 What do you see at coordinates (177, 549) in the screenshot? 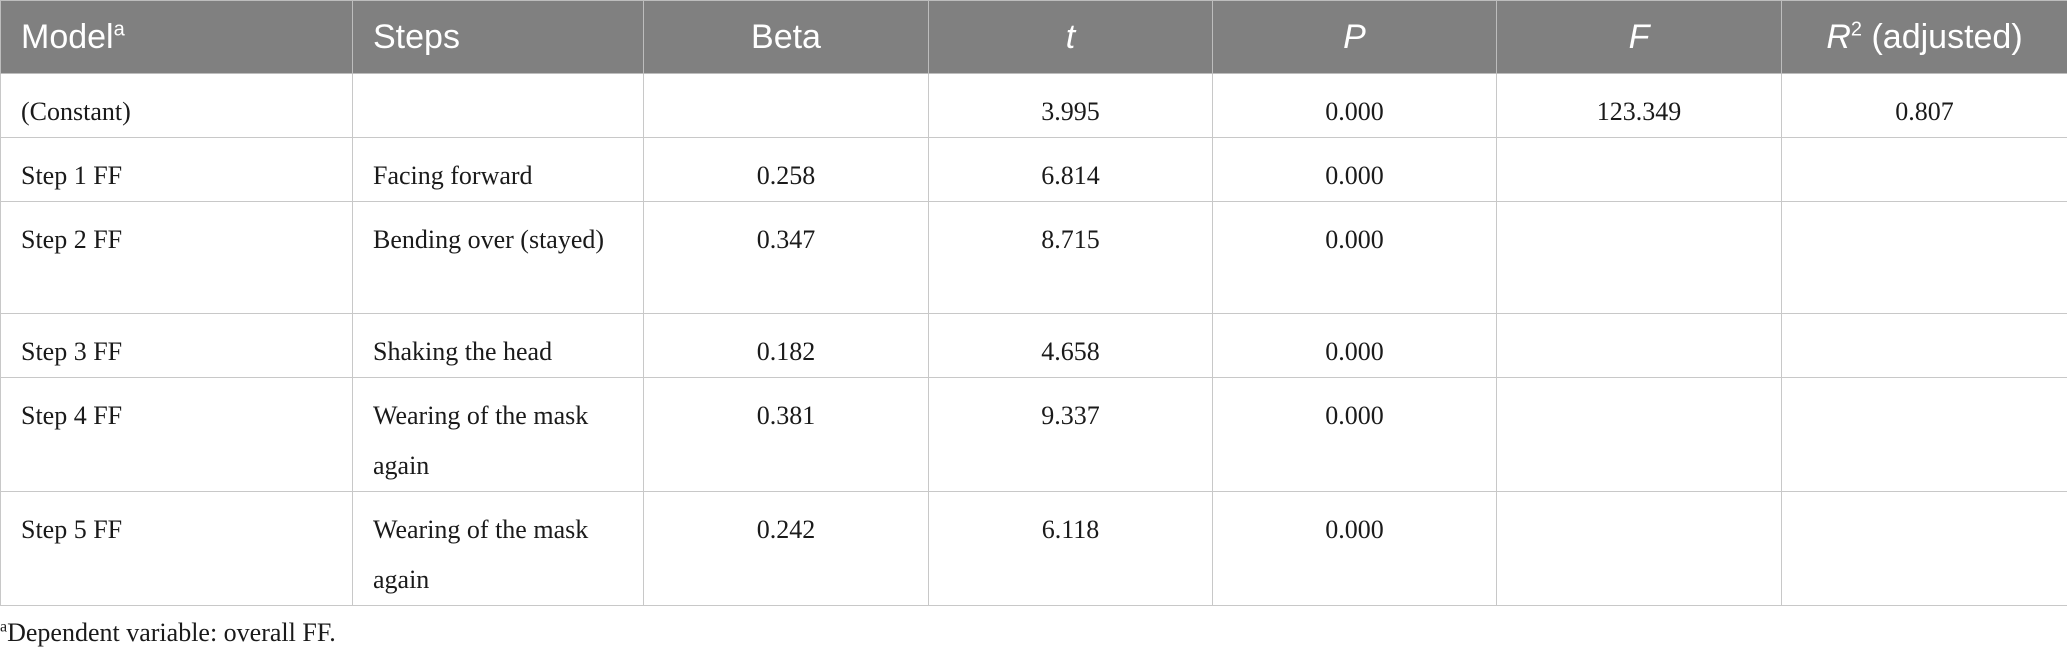
I see `cell-model: Step 5 FF` at bounding box center [177, 549].